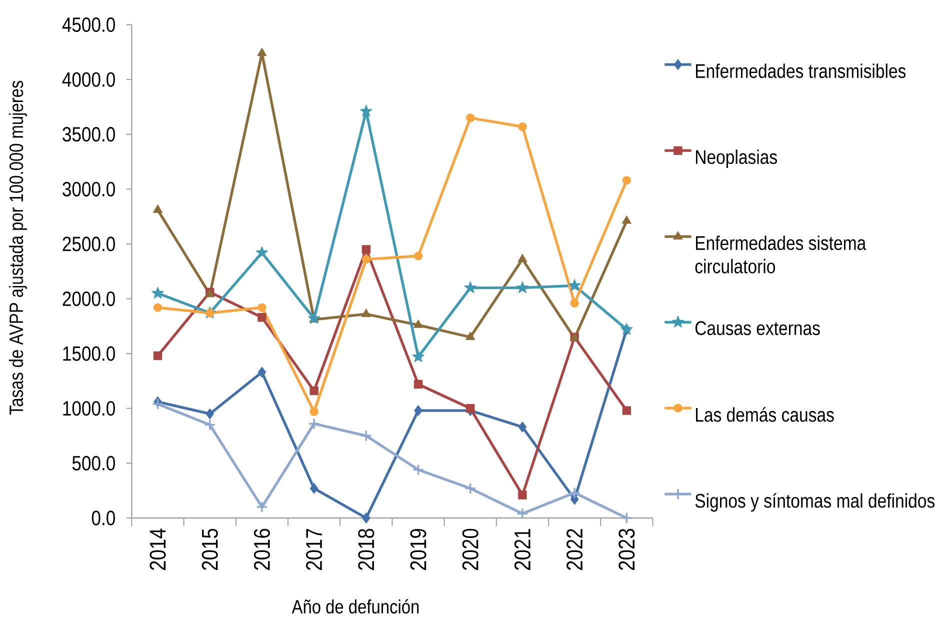  Describe the element at coordinates (355, 606) in the screenshot. I see `x-axis-title: Año de defunción` at that location.